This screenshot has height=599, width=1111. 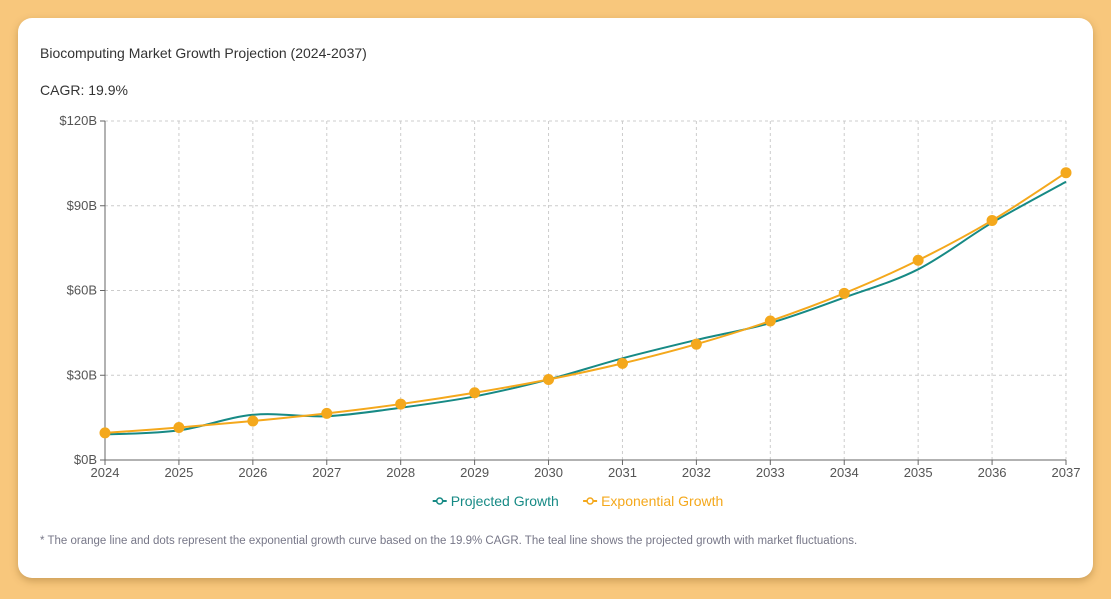 What do you see at coordinates (178, 472) in the screenshot?
I see `x-tick-label: 2025` at bounding box center [178, 472].